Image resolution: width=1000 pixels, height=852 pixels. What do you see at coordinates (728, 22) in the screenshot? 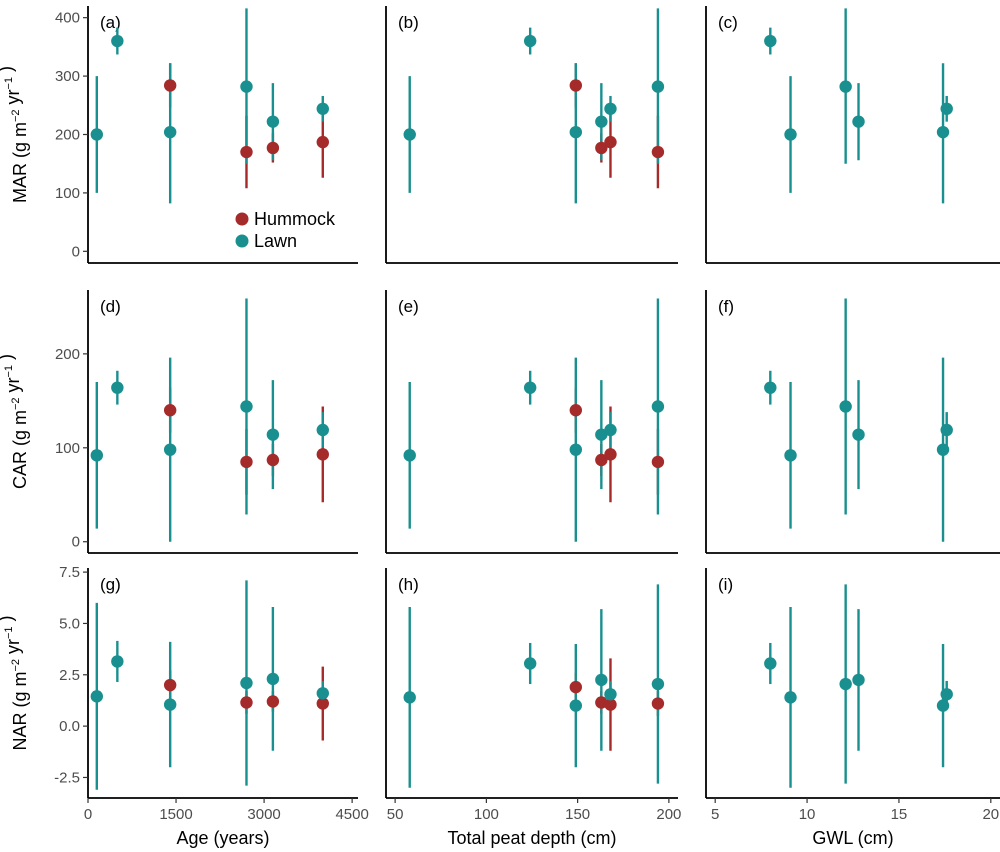
I see `panel-label: (c)` at bounding box center [728, 22].